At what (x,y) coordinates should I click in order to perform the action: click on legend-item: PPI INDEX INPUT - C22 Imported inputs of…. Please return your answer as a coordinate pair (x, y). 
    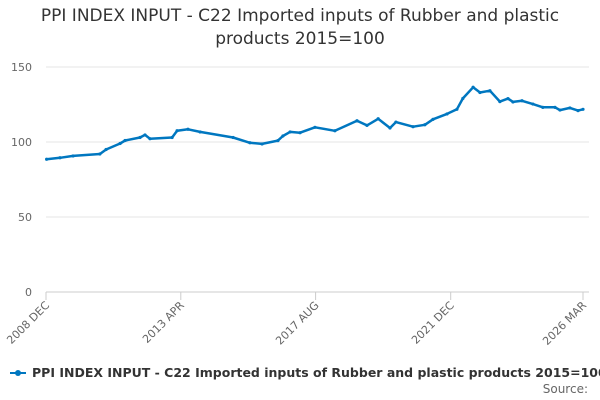
    Looking at the image, I should click on (305, 372).